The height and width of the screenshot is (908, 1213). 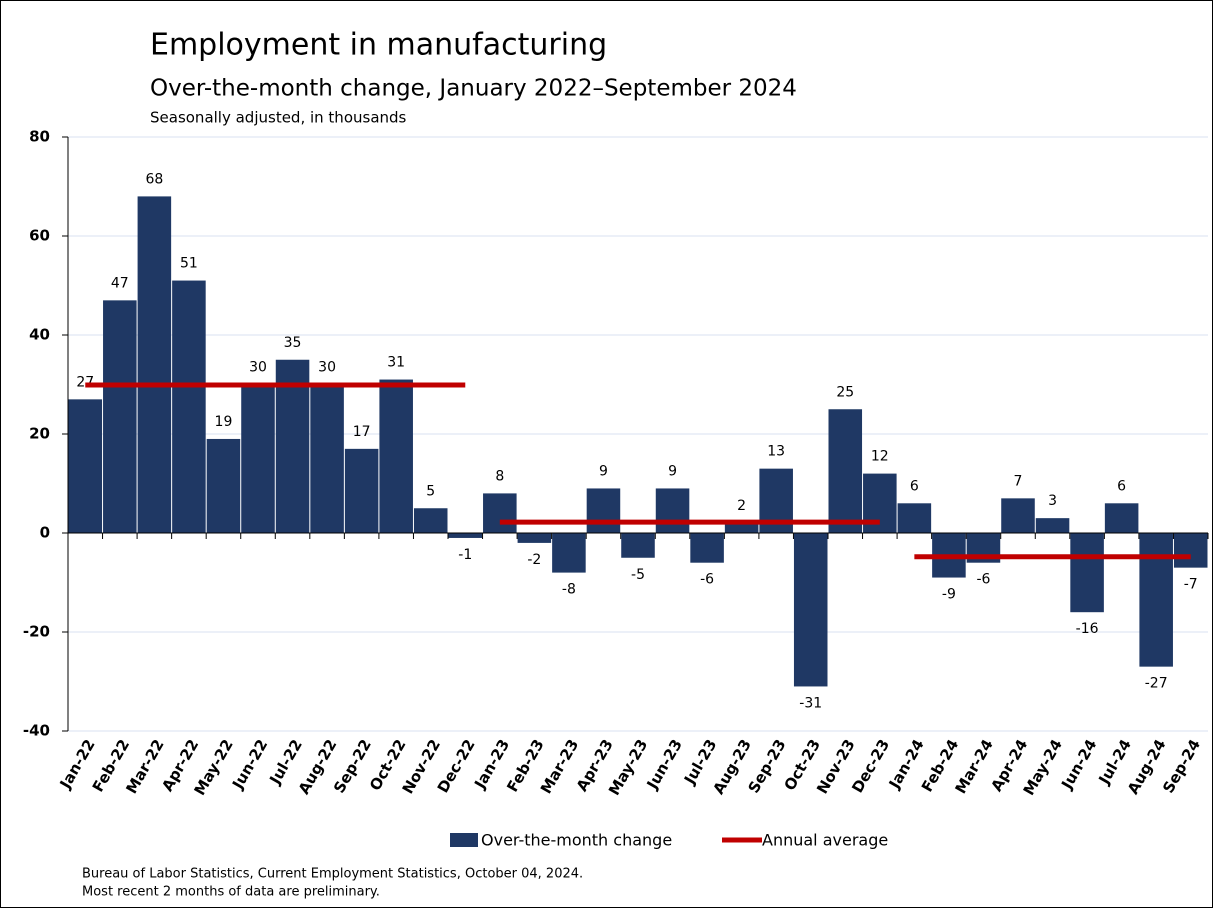 I want to click on data-label: 3, so click(x=1052, y=501).